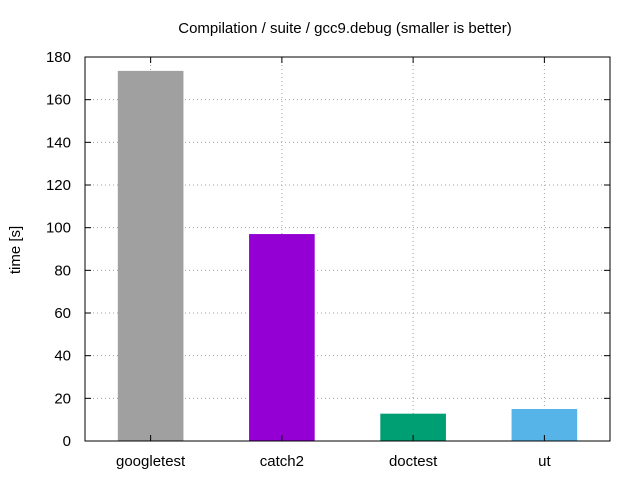 This screenshot has height=480, width=640. Describe the element at coordinates (282, 461) in the screenshot. I see `x-tick-label: catch2` at that location.